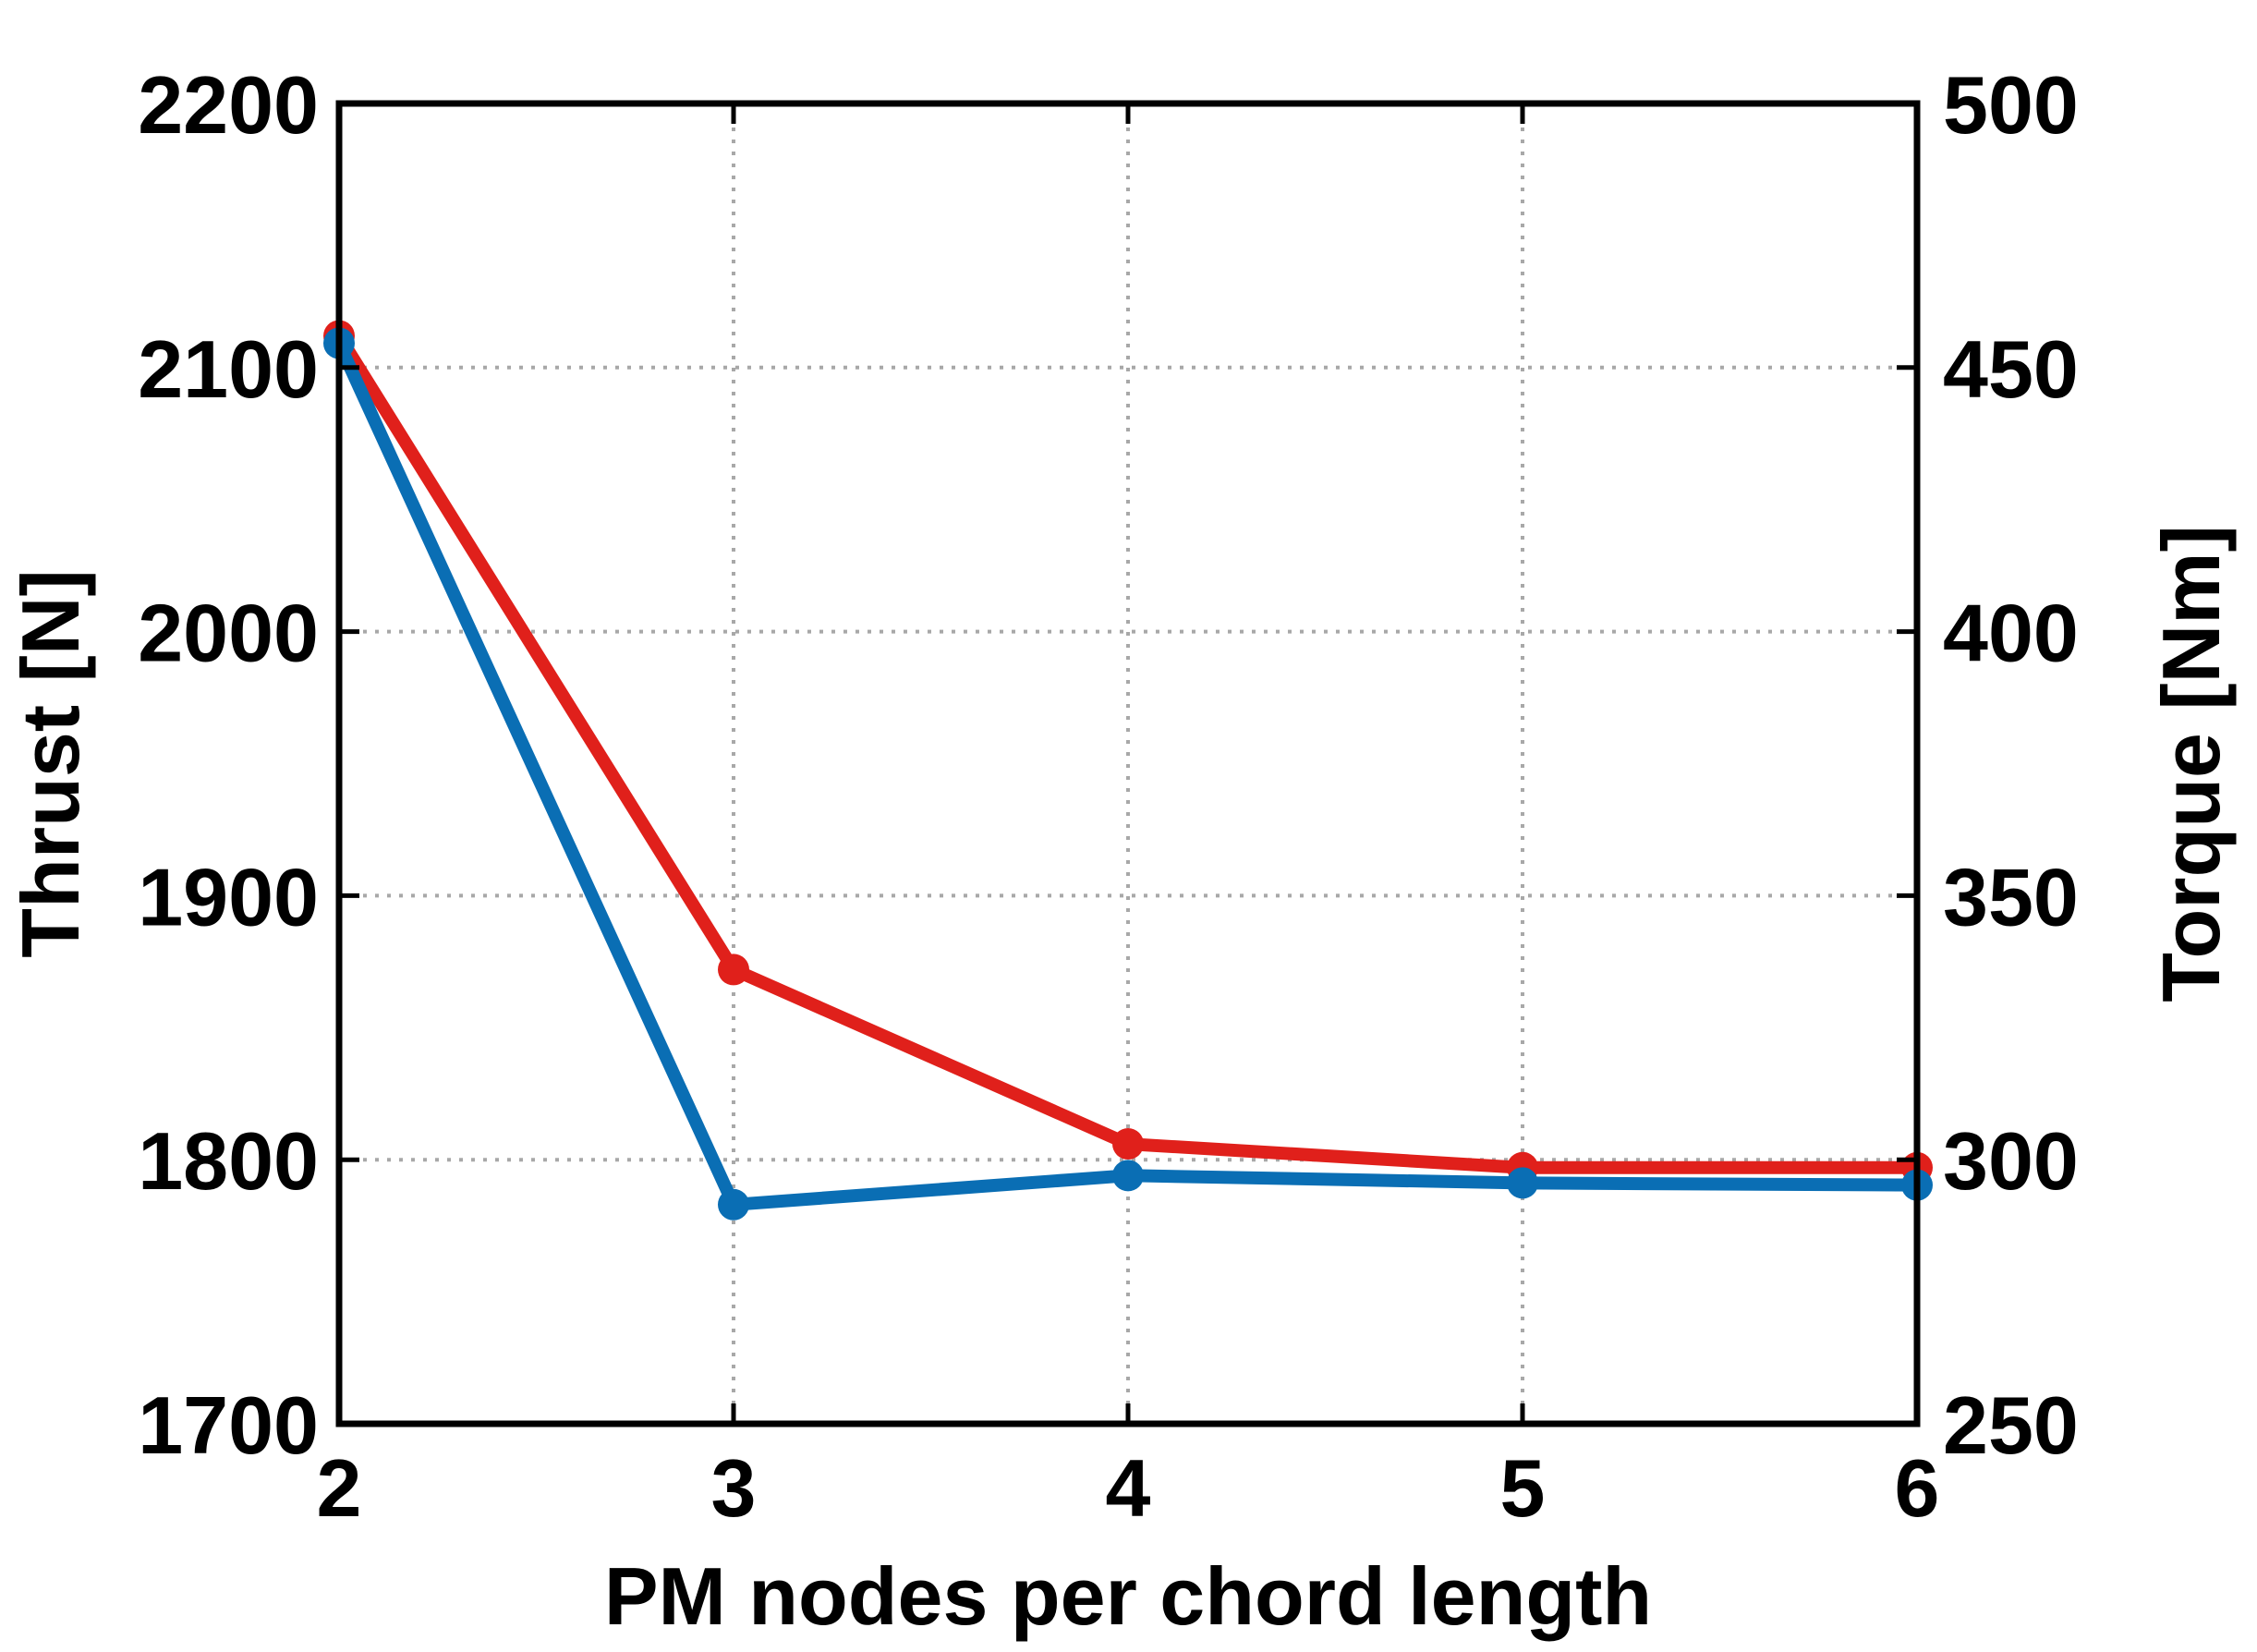 This screenshot has height=1652, width=2257. I want to click on x-tick-label: 6, so click(1918, 1488).